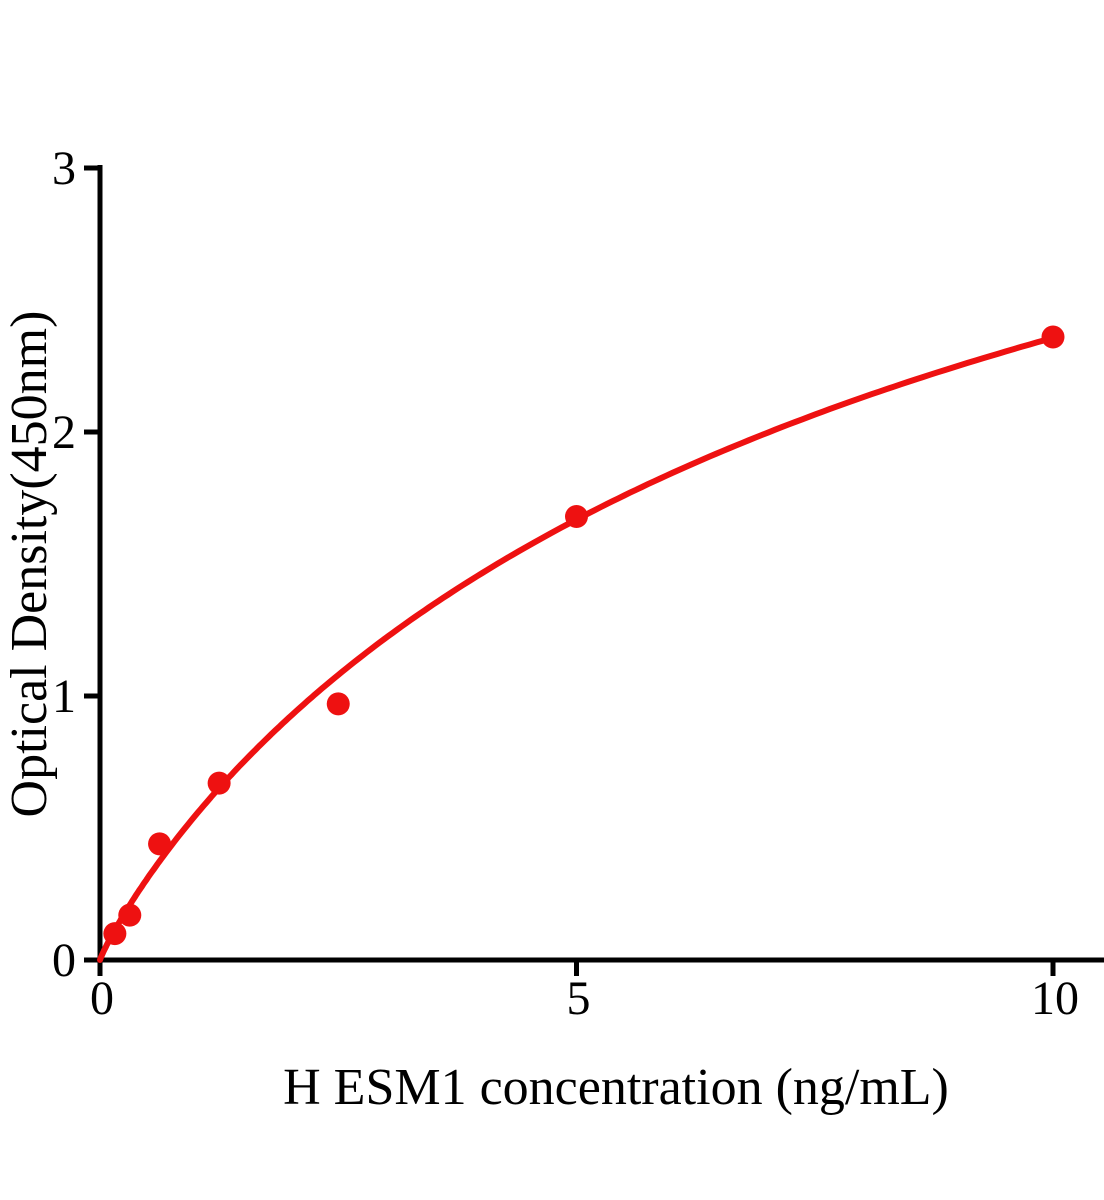 The width and height of the screenshot is (1104, 1200). What do you see at coordinates (579, 998) in the screenshot?
I see `x-tick-label: 5` at bounding box center [579, 998].